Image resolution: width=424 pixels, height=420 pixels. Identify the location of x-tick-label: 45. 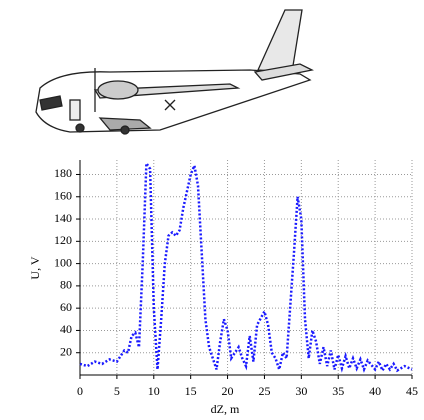
(412, 391).